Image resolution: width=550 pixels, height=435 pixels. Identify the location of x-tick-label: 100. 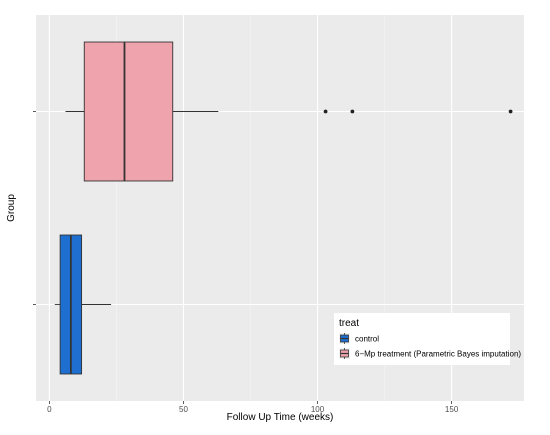
(318, 409).